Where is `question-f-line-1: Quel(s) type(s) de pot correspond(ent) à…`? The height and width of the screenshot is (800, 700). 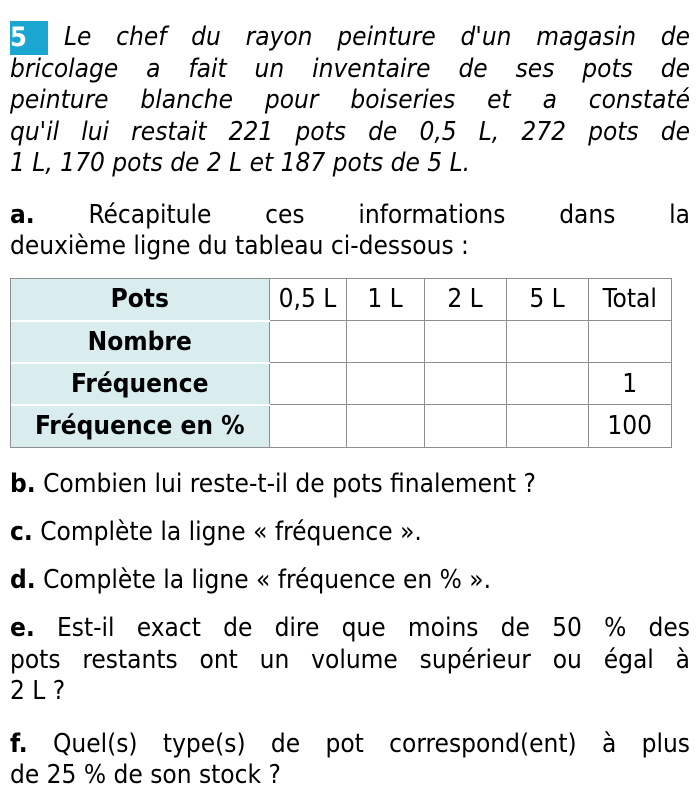
question-f-line-1: Quel(s) type(s) de pot correspond(ent) à… is located at coordinates (371, 743).